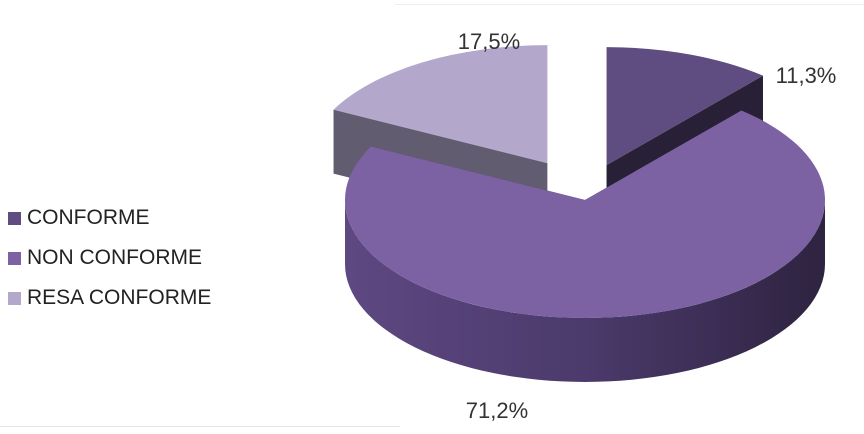 This screenshot has width=864, height=434. What do you see at coordinates (497, 410) in the screenshot?
I see `data-label-non-conforme: 71,2%` at bounding box center [497, 410].